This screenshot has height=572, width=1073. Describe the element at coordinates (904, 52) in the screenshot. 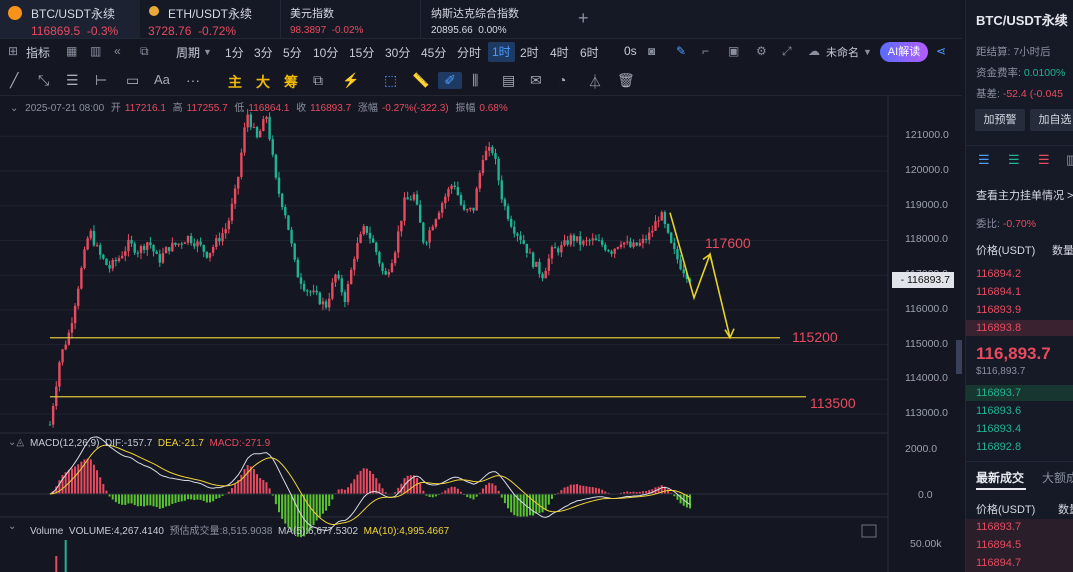

I see `ai-interpret-button: AI解读` at that location.